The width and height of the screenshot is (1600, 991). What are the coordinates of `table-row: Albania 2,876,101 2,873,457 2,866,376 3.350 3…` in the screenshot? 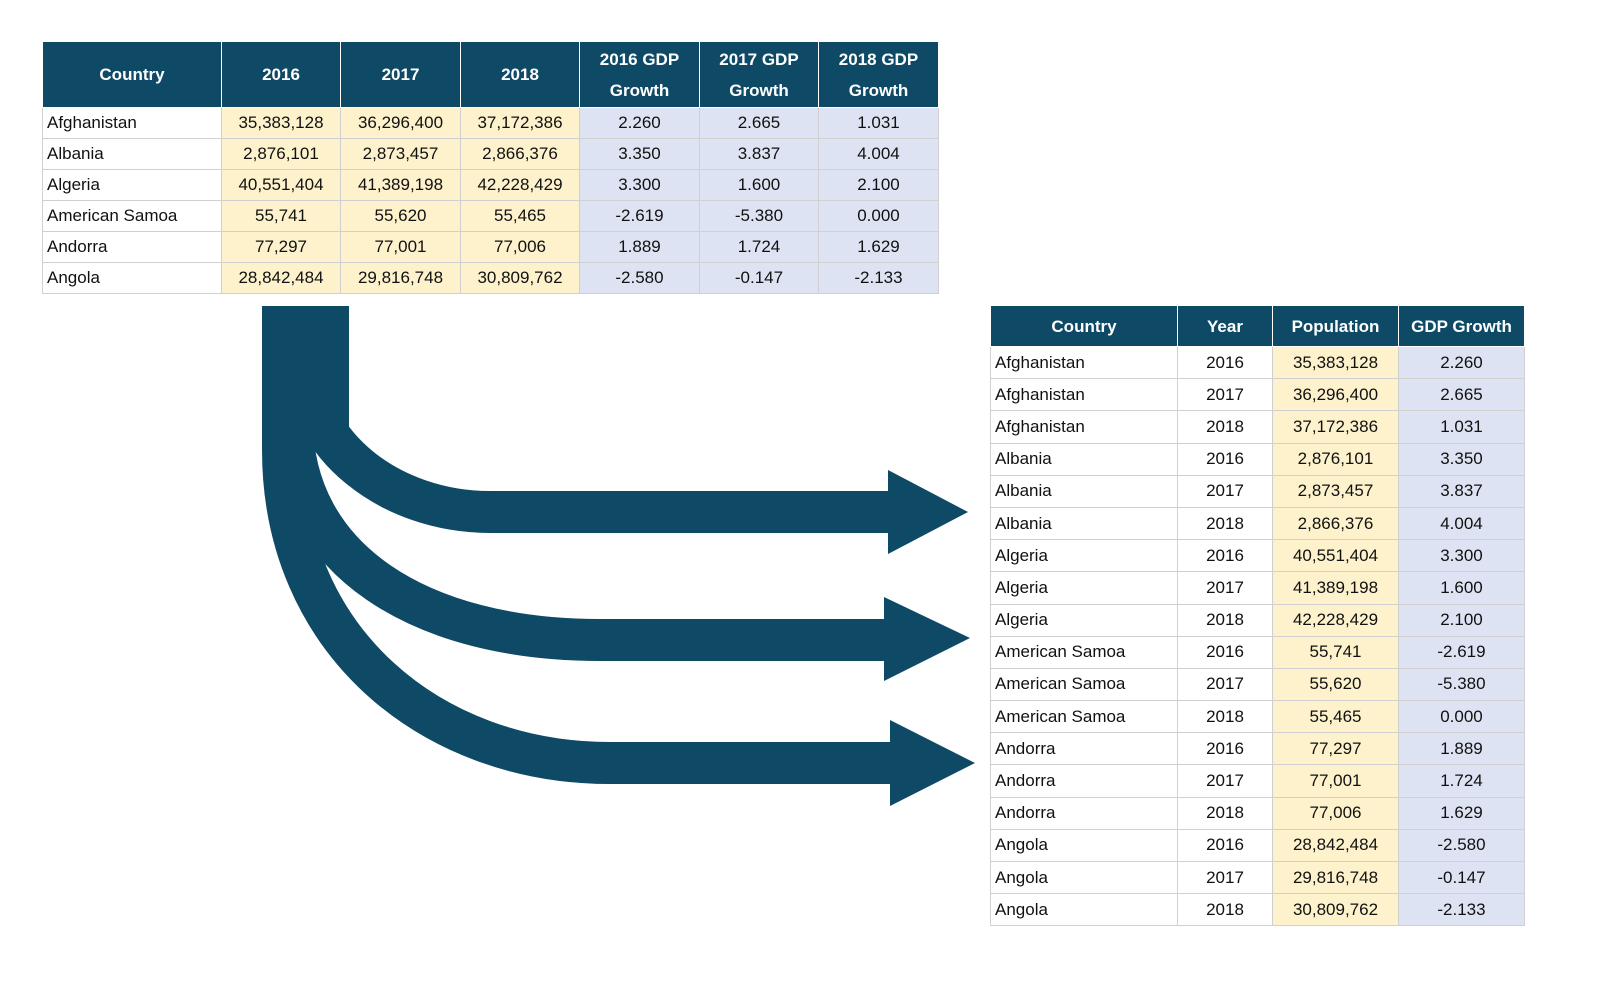 It's located at (490, 154).